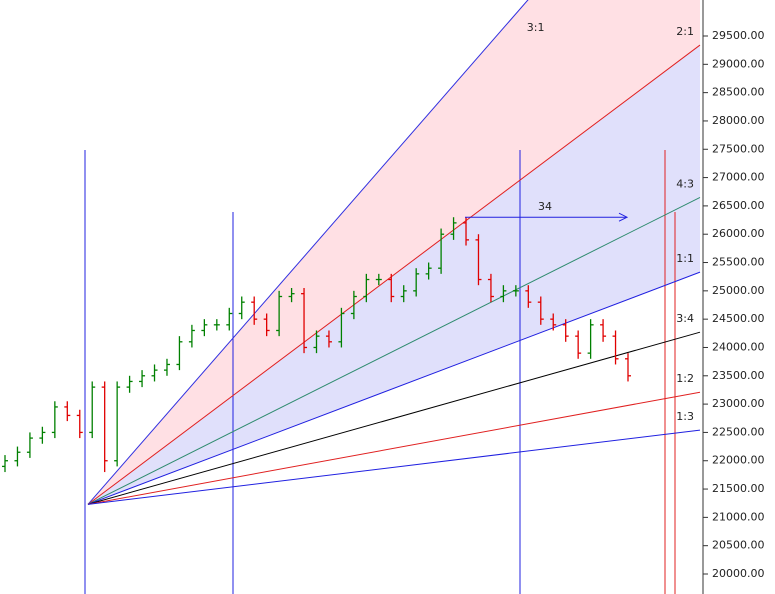 This screenshot has height=594, width=775. What do you see at coordinates (738, 375) in the screenshot?
I see `y-tick-label: 23500.00` at bounding box center [738, 375].